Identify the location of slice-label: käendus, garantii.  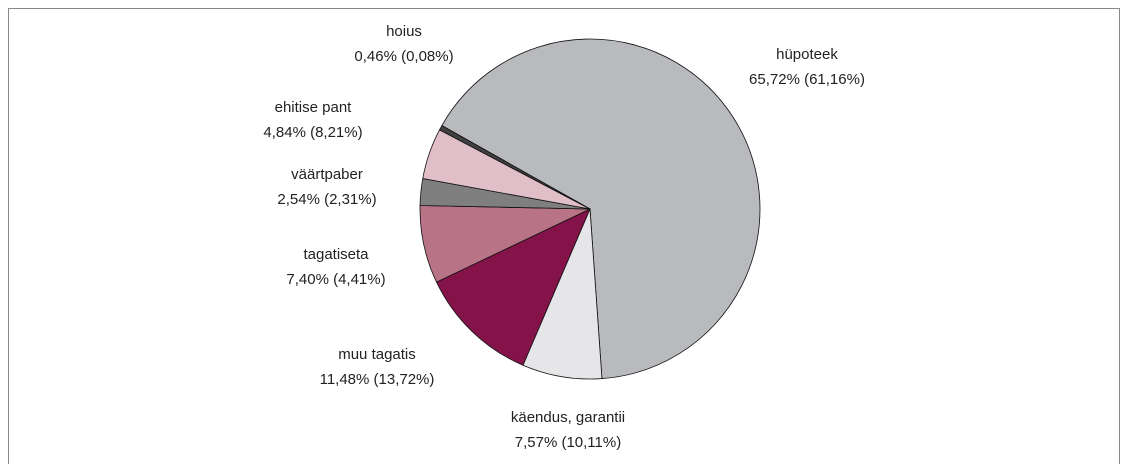
(568, 417).